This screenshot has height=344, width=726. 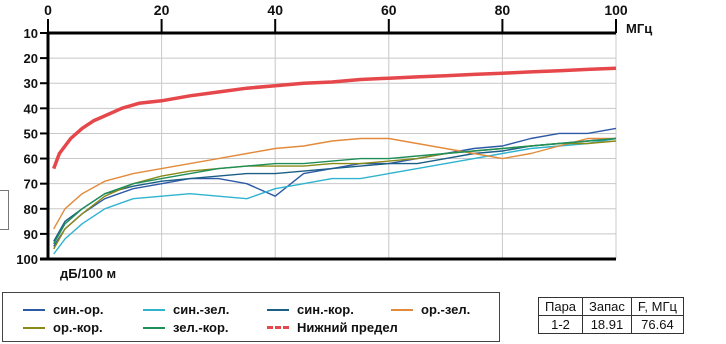 I want to click on x-tick-label: 20, so click(x=162, y=10).